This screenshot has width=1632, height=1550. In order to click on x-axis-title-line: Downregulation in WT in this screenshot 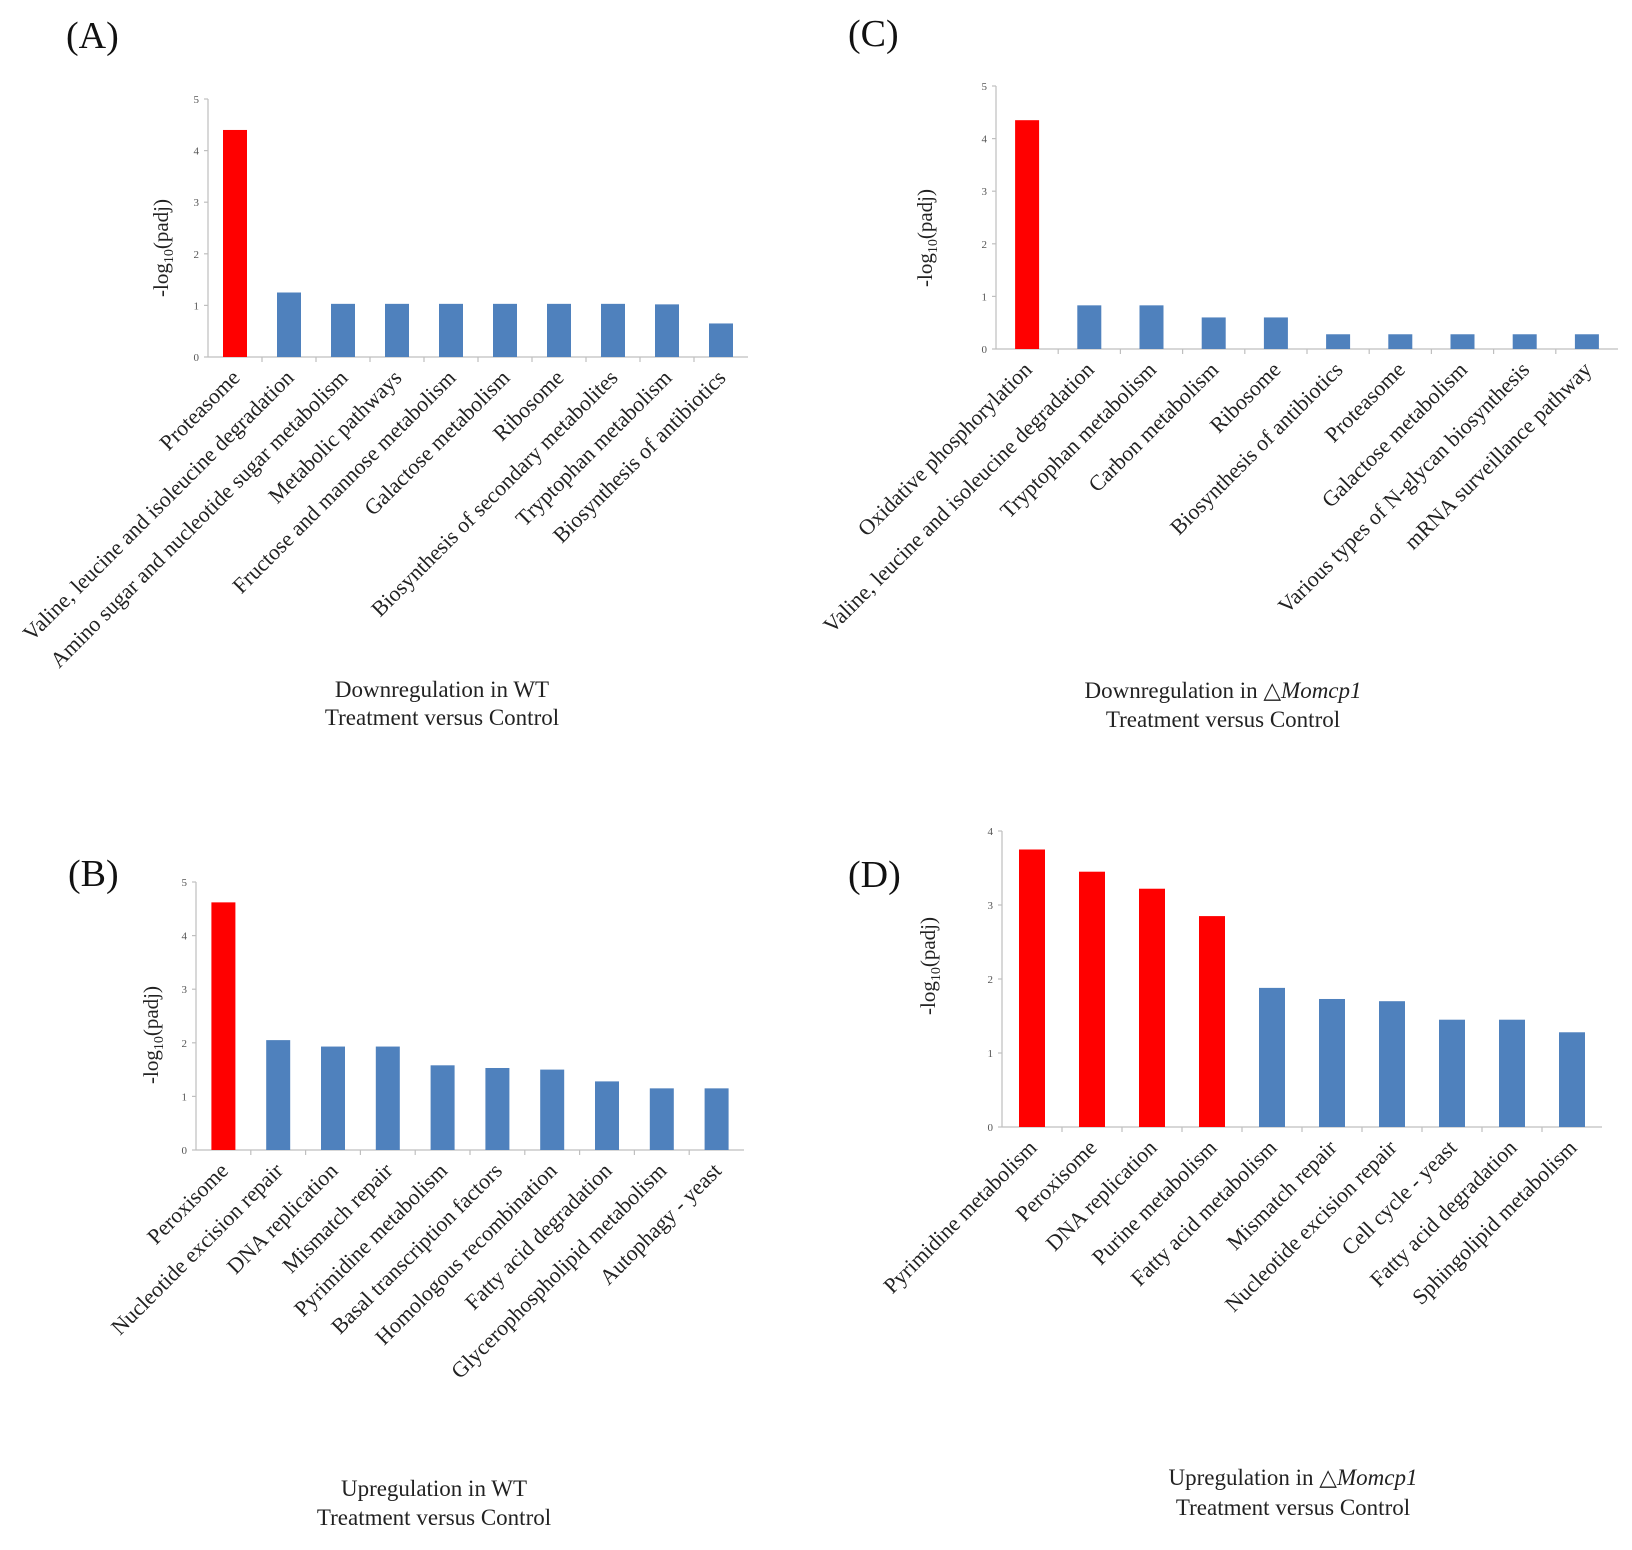, I will do `click(442, 689)`.